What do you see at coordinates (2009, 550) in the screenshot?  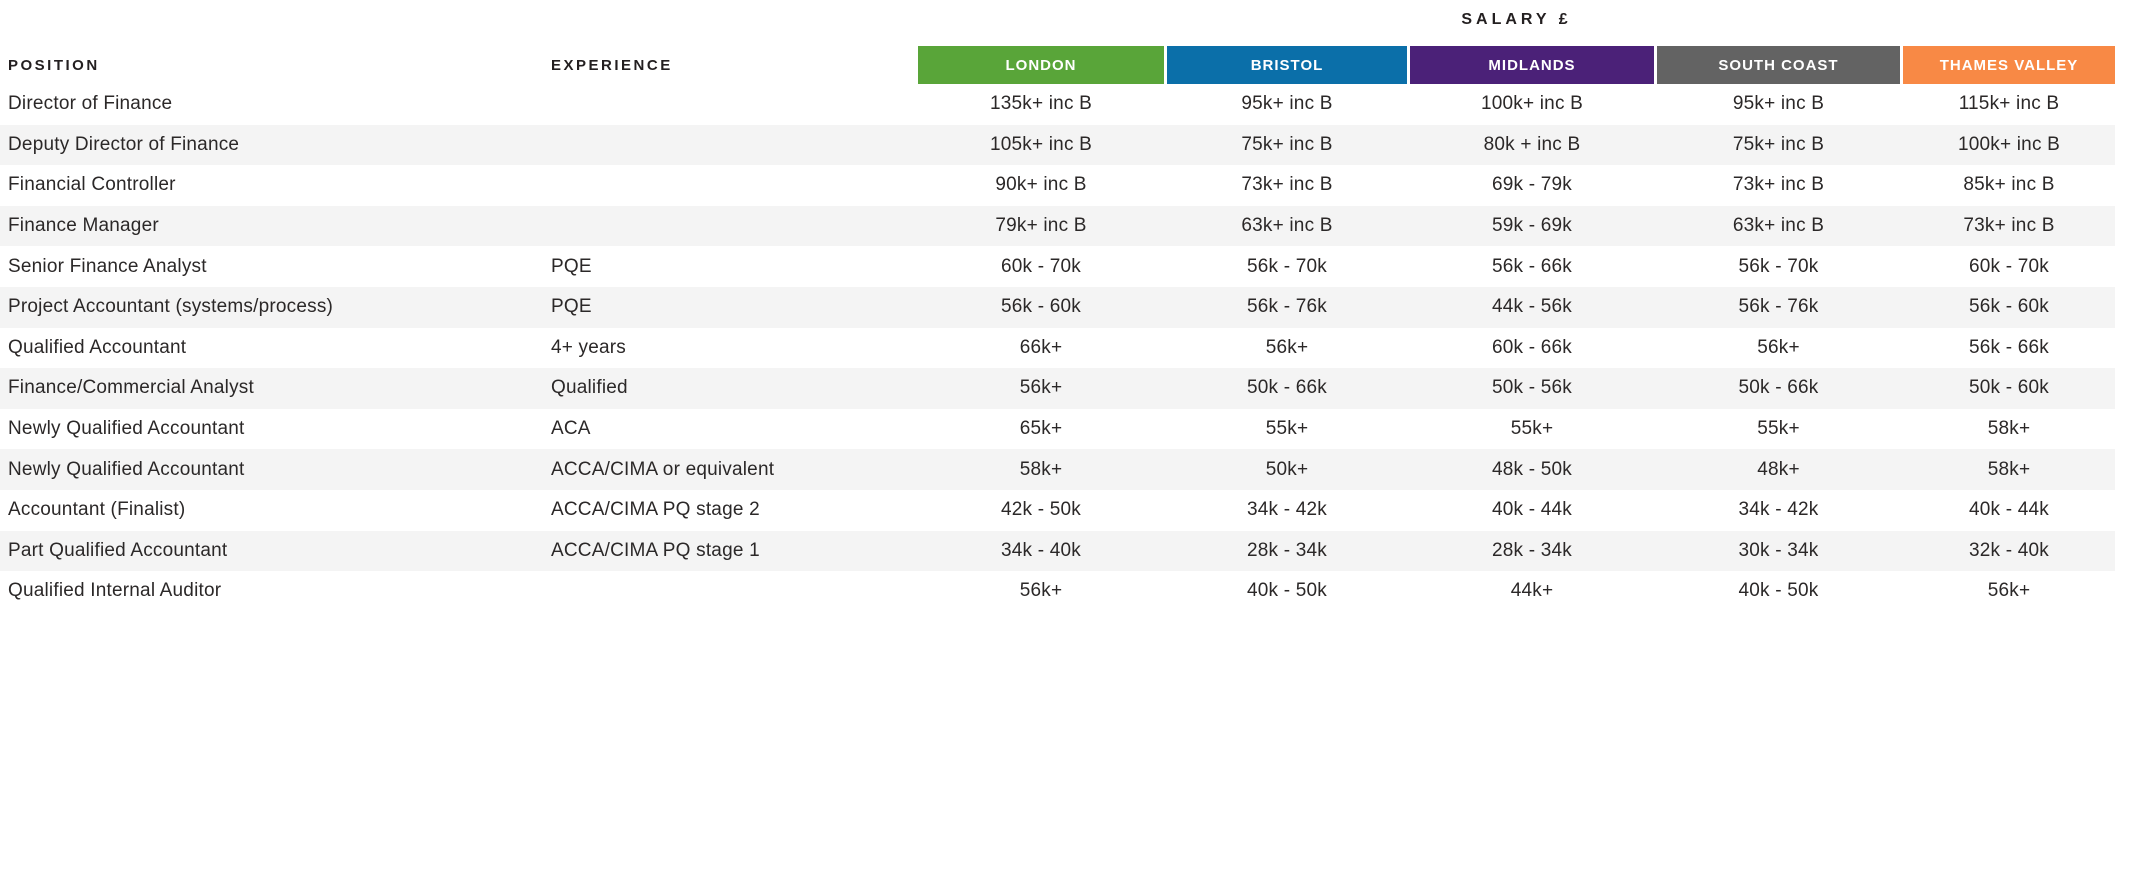 I see `salary-cell-thames-valley: 32k - 40k` at bounding box center [2009, 550].